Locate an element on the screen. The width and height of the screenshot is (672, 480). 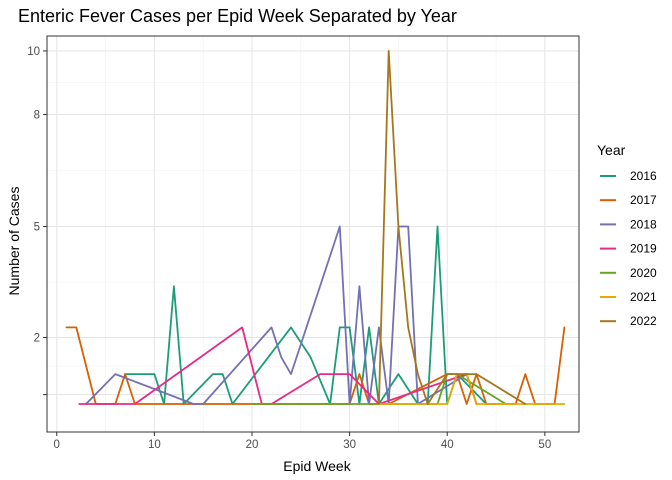
x-tick-label: 30 is located at coordinates (349, 445).